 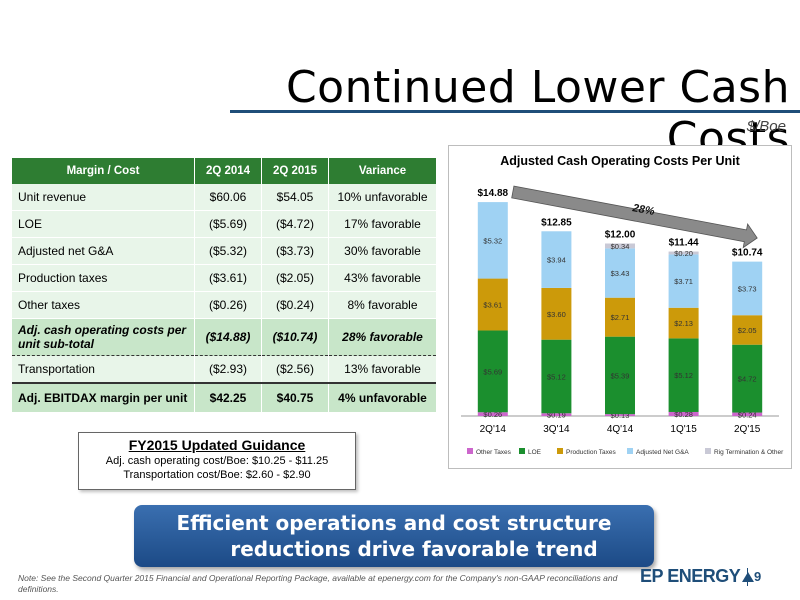 I want to click on chart-title: Adjusted Cash Operating Costs Per Unit, so click(x=620, y=161).